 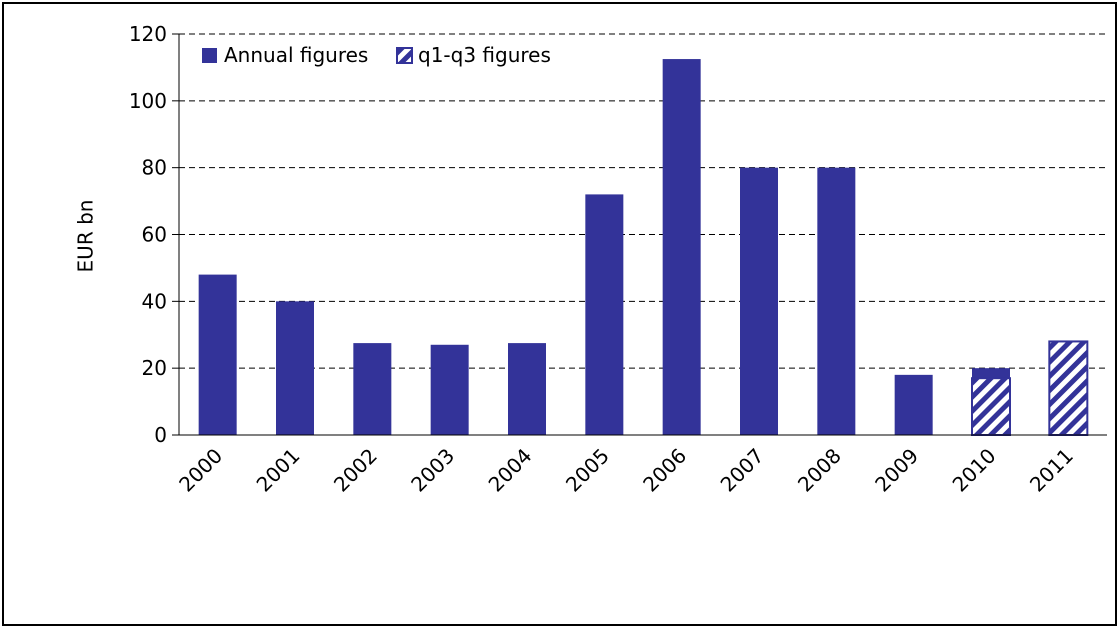 What do you see at coordinates (209, 55) in the screenshot?
I see `legend-swatch-annual` at bounding box center [209, 55].